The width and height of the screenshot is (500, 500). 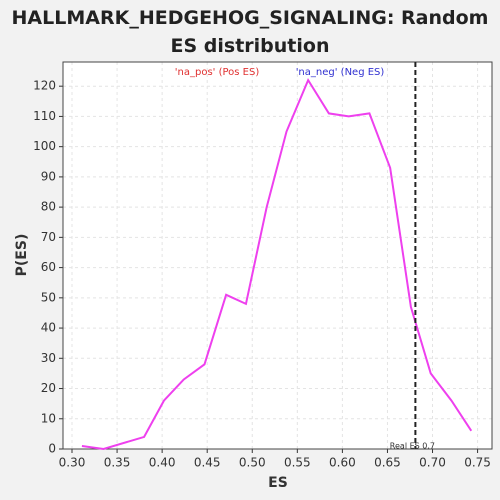 What do you see at coordinates (48, 358) in the screenshot?
I see `y-tick-label: 30` at bounding box center [48, 358].